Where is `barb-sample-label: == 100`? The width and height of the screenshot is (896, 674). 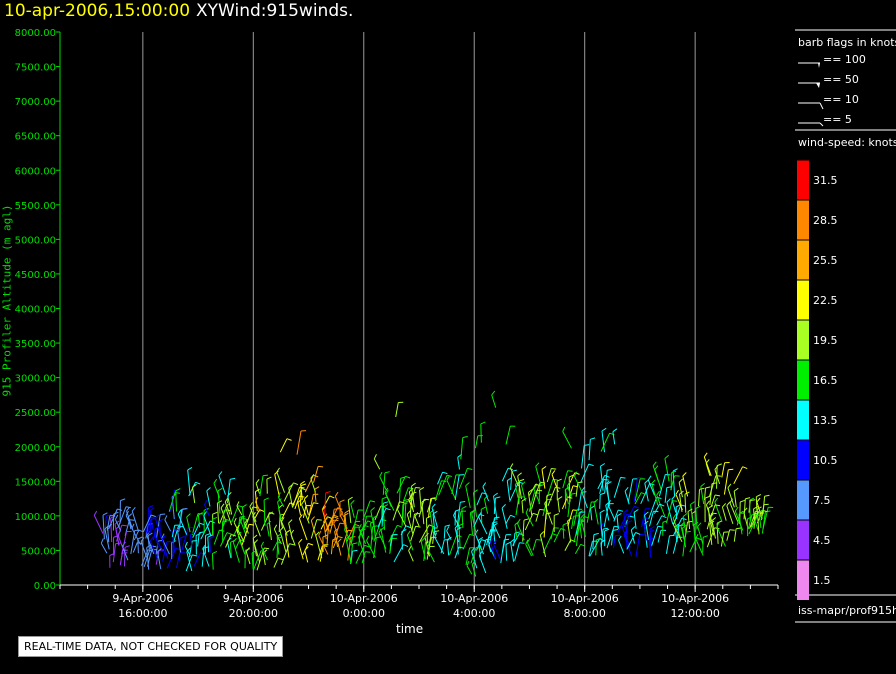
barb-sample-label: == 100 is located at coordinates (844, 59).